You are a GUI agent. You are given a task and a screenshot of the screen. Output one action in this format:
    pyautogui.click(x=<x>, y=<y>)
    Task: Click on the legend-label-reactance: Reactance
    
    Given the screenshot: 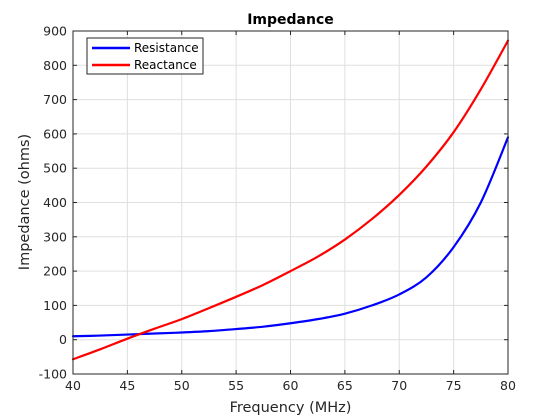 What is the action you would take?
    pyautogui.click(x=165, y=65)
    